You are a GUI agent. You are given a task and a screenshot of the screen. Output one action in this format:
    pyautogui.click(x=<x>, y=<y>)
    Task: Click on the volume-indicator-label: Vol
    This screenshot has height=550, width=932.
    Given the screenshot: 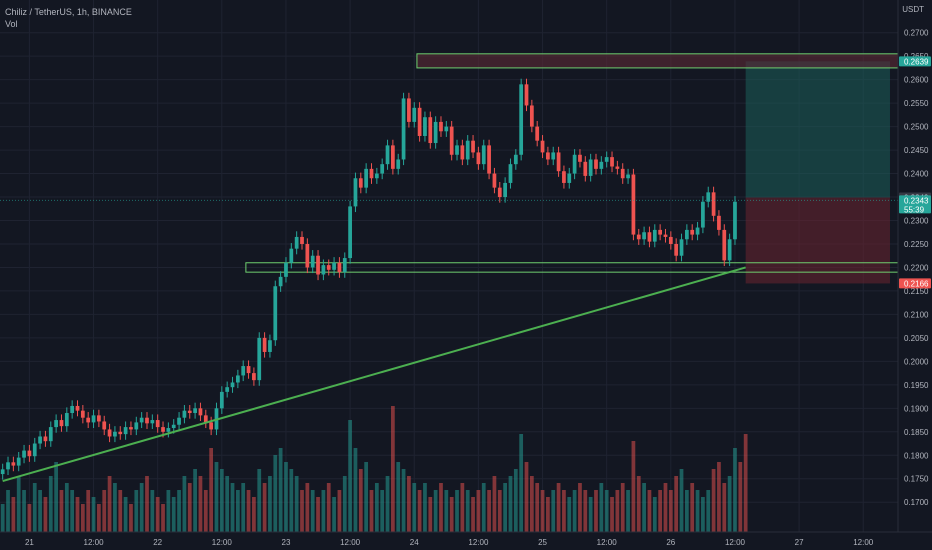 What is the action you would take?
    pyautogui.click(x=11, y=24)
    